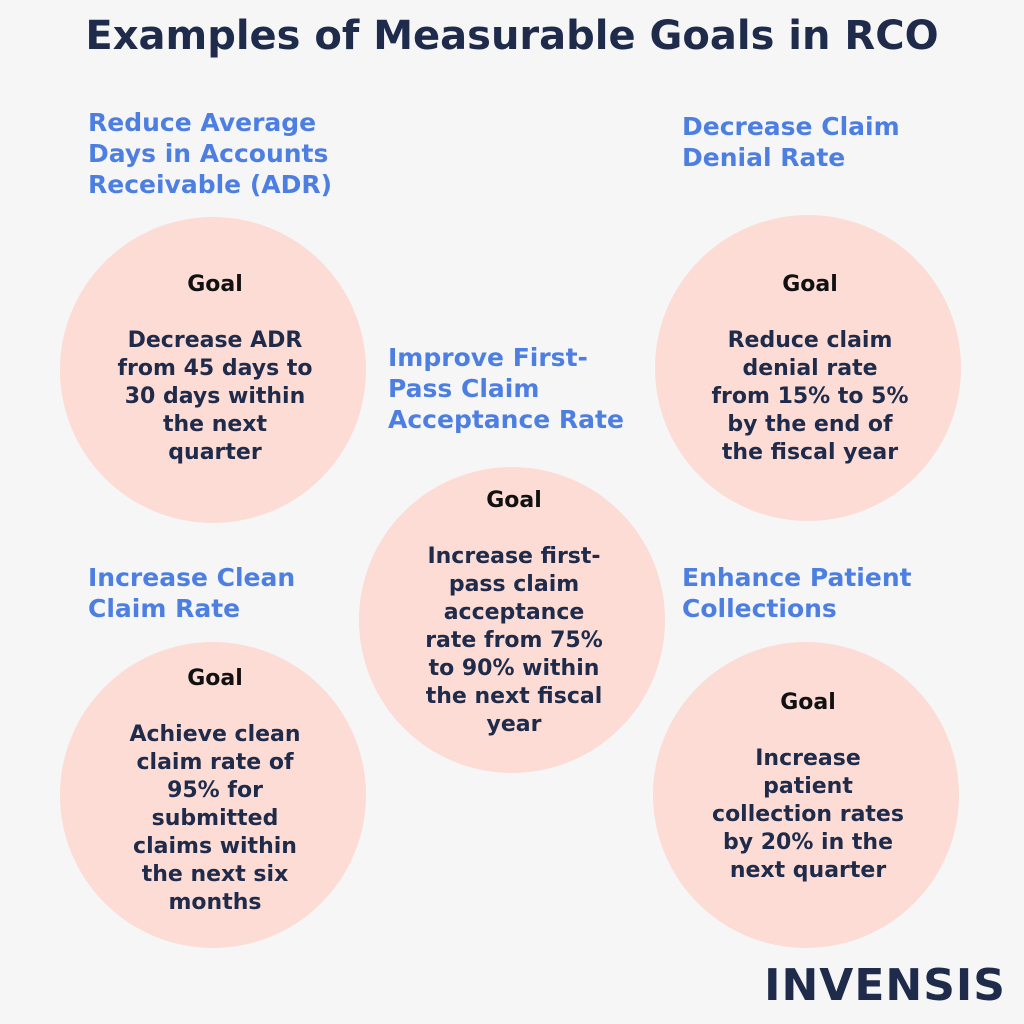 The width and height of the screenshot is (1024, 1024). Describe the element at coordinates (215, 396) in the screenshot. I see `goal-description: 30 days within` at that location.